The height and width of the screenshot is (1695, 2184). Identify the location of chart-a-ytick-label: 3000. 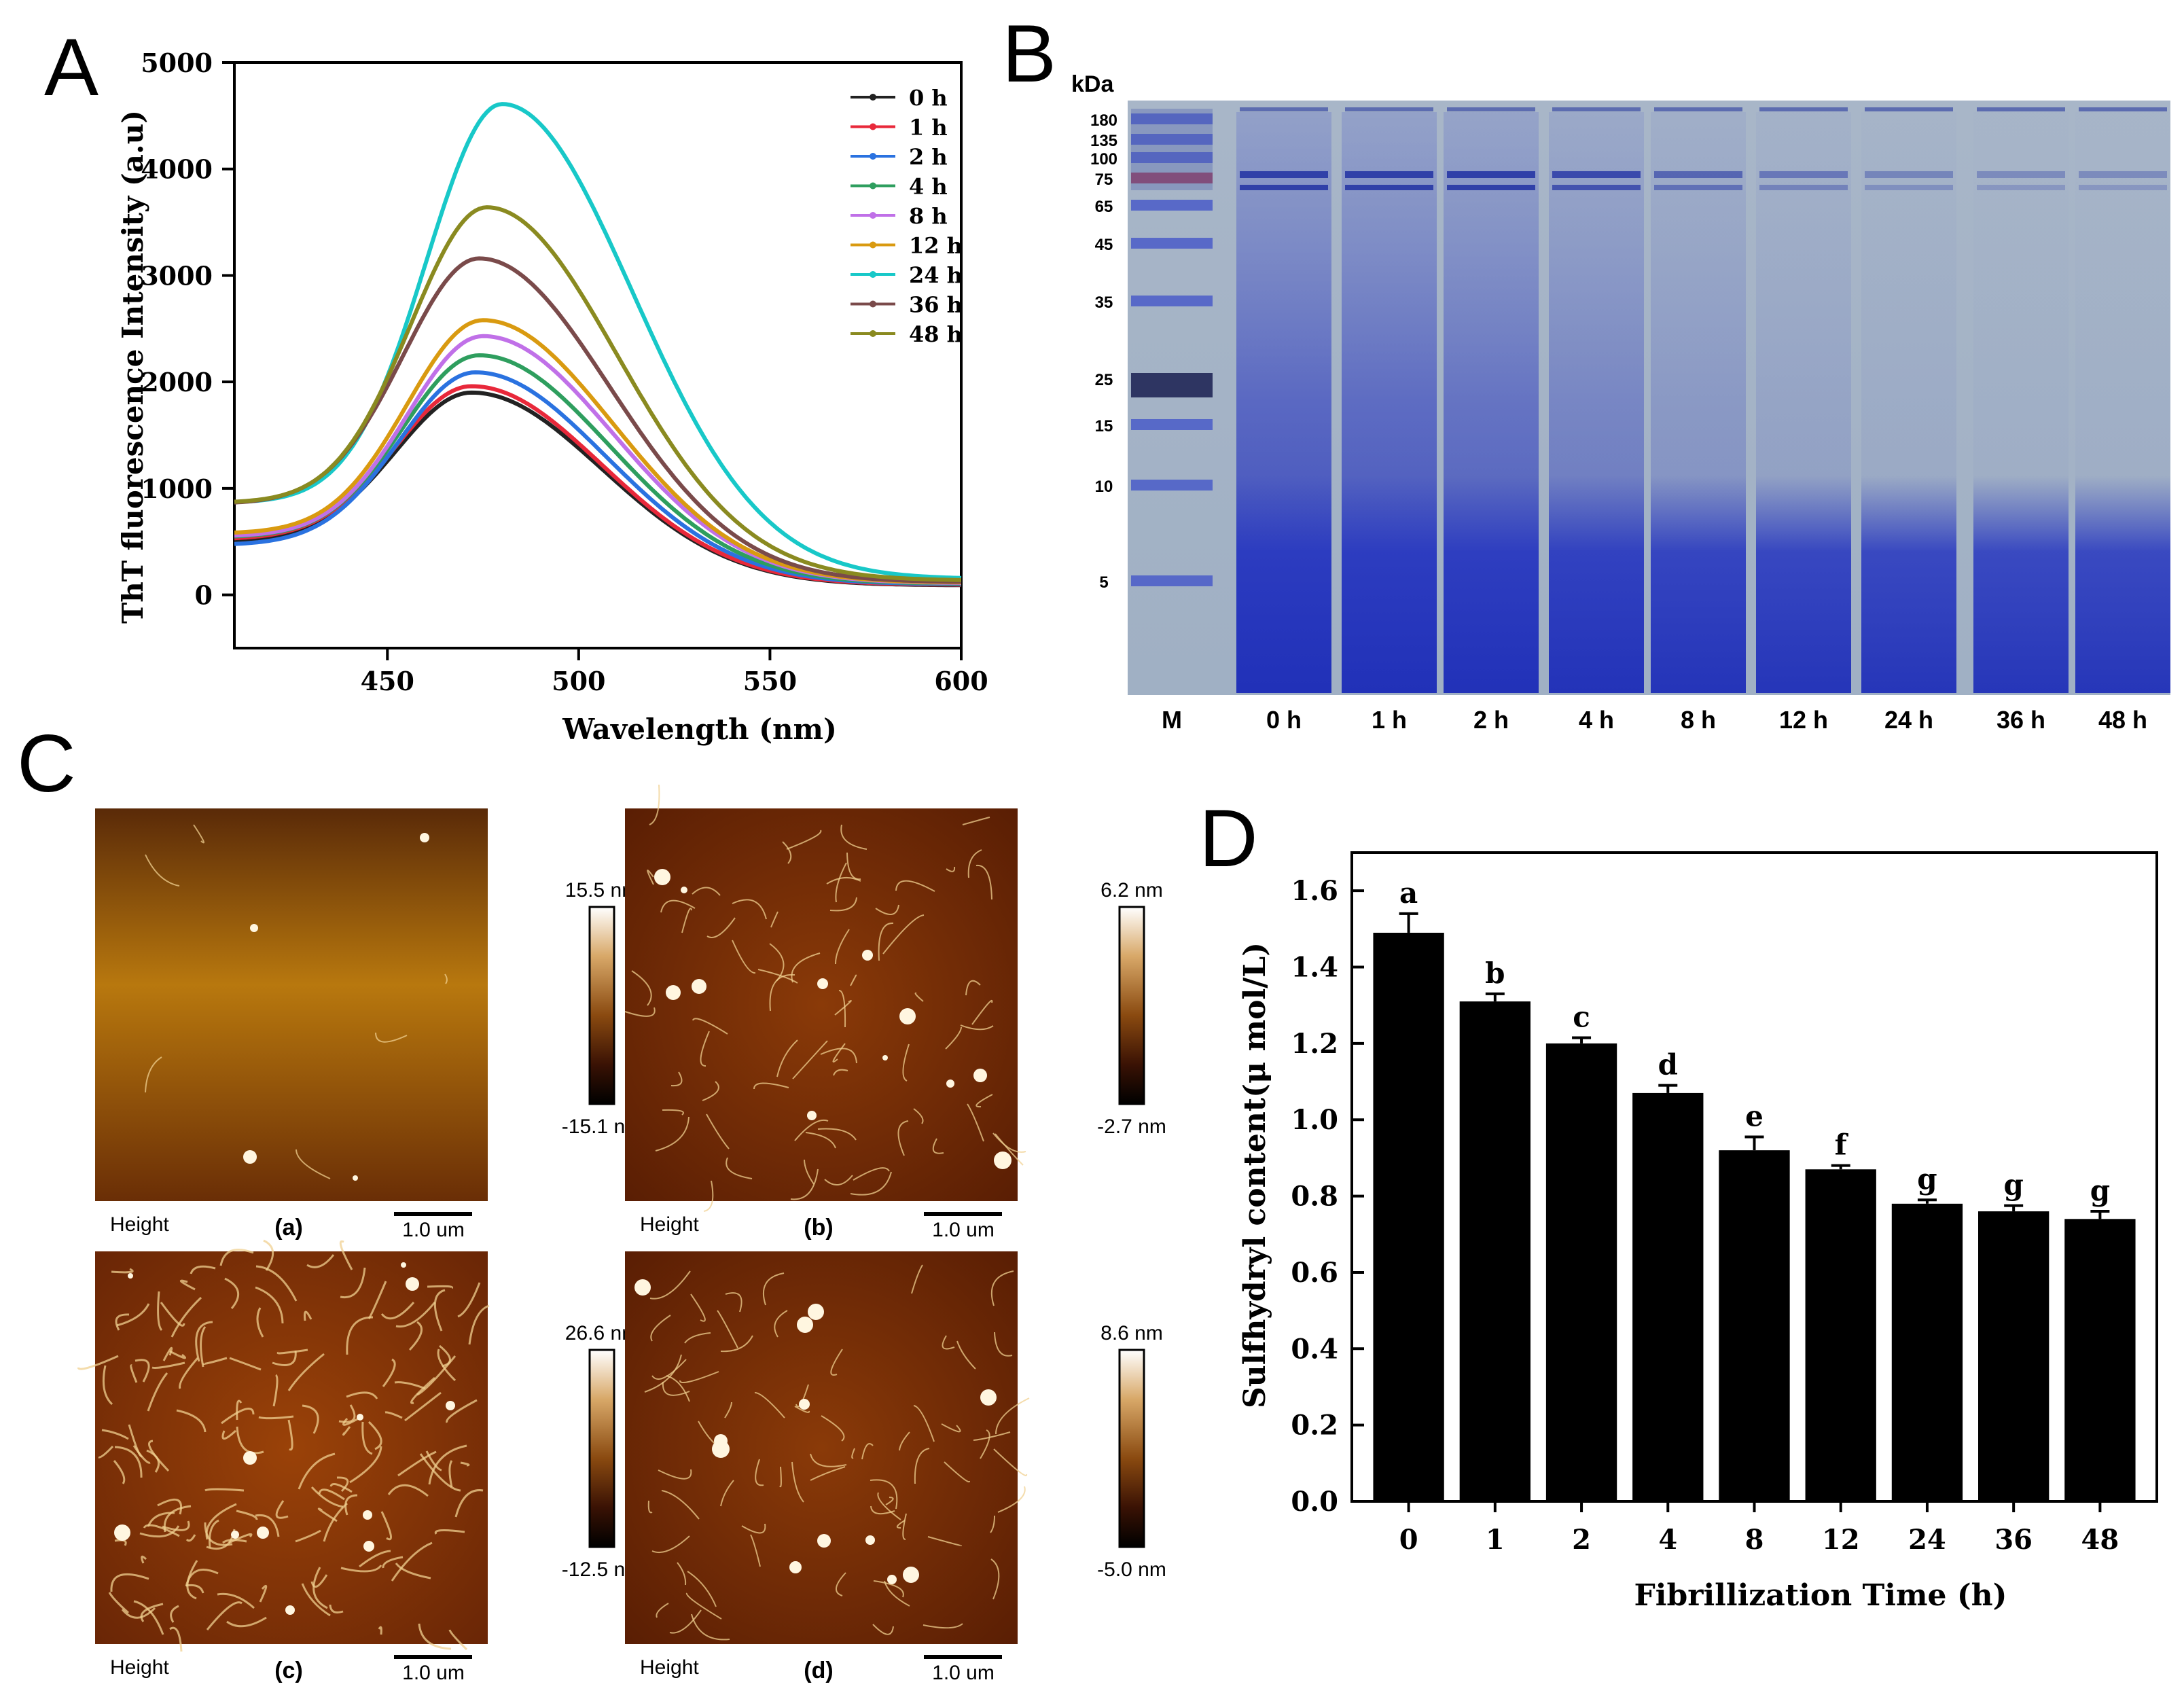
(177, 275).